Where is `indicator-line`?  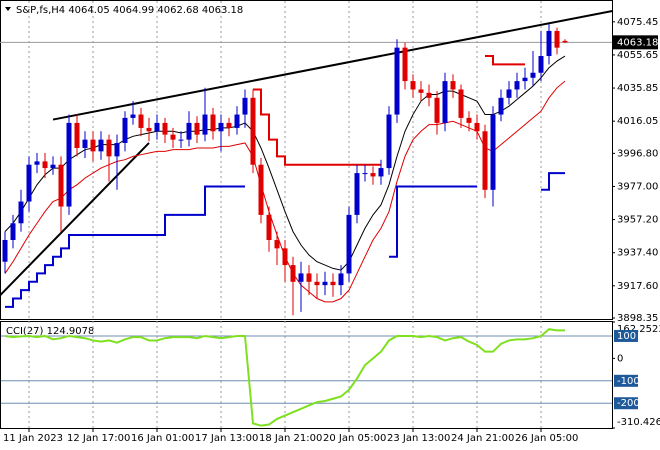 indicator-line is located at coordinates (389, 110).